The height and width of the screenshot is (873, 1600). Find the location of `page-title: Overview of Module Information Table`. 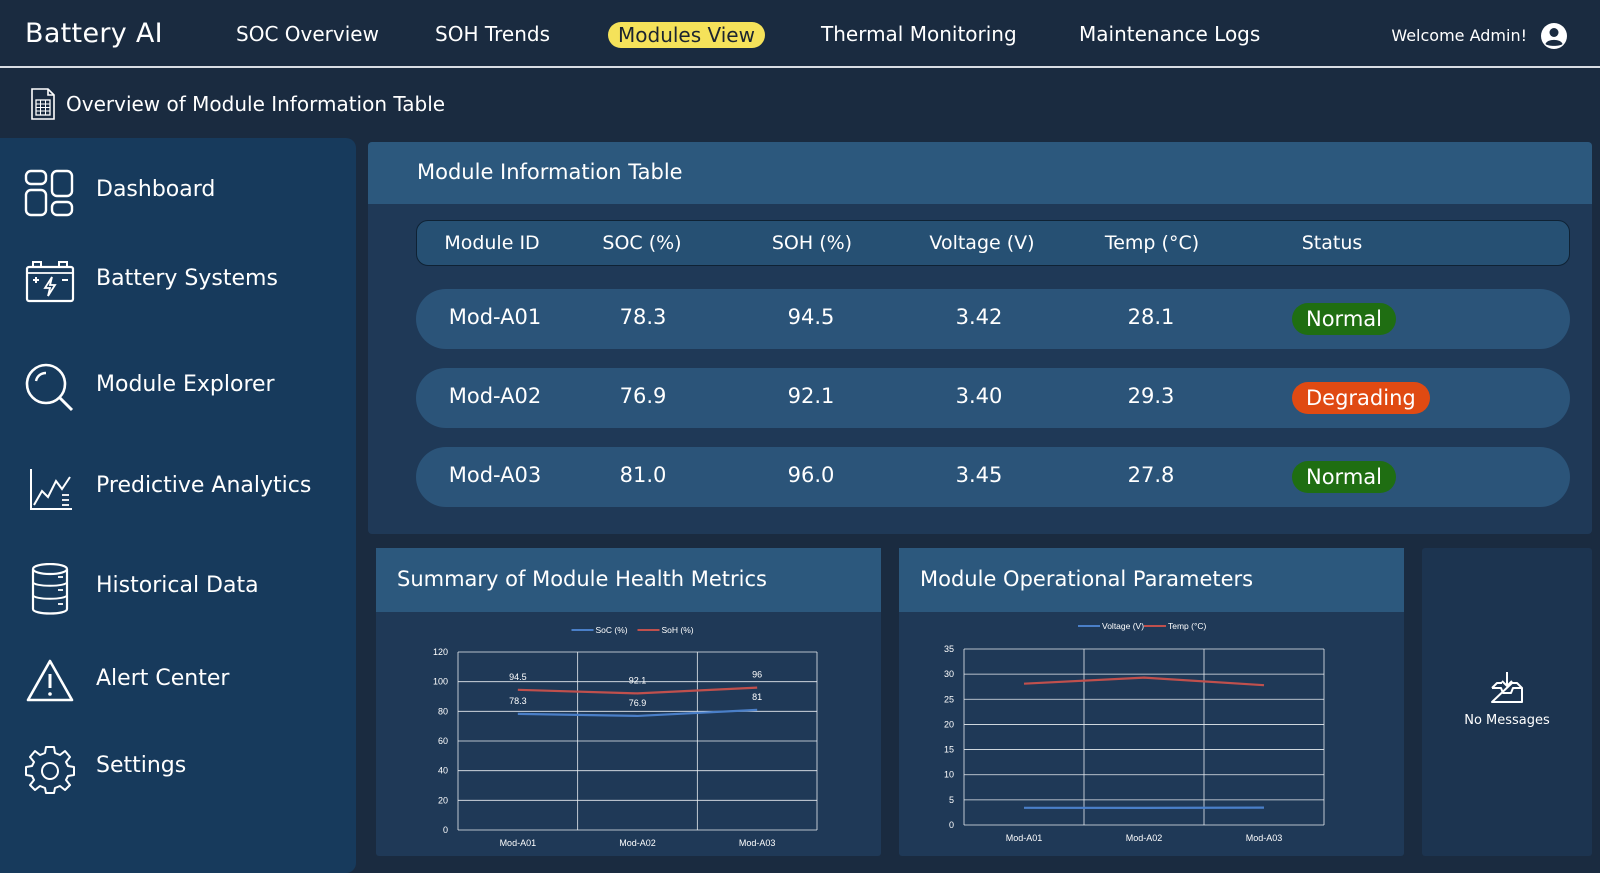

page-title: Overview of Module Information Table is located at coordinates (256, 104).